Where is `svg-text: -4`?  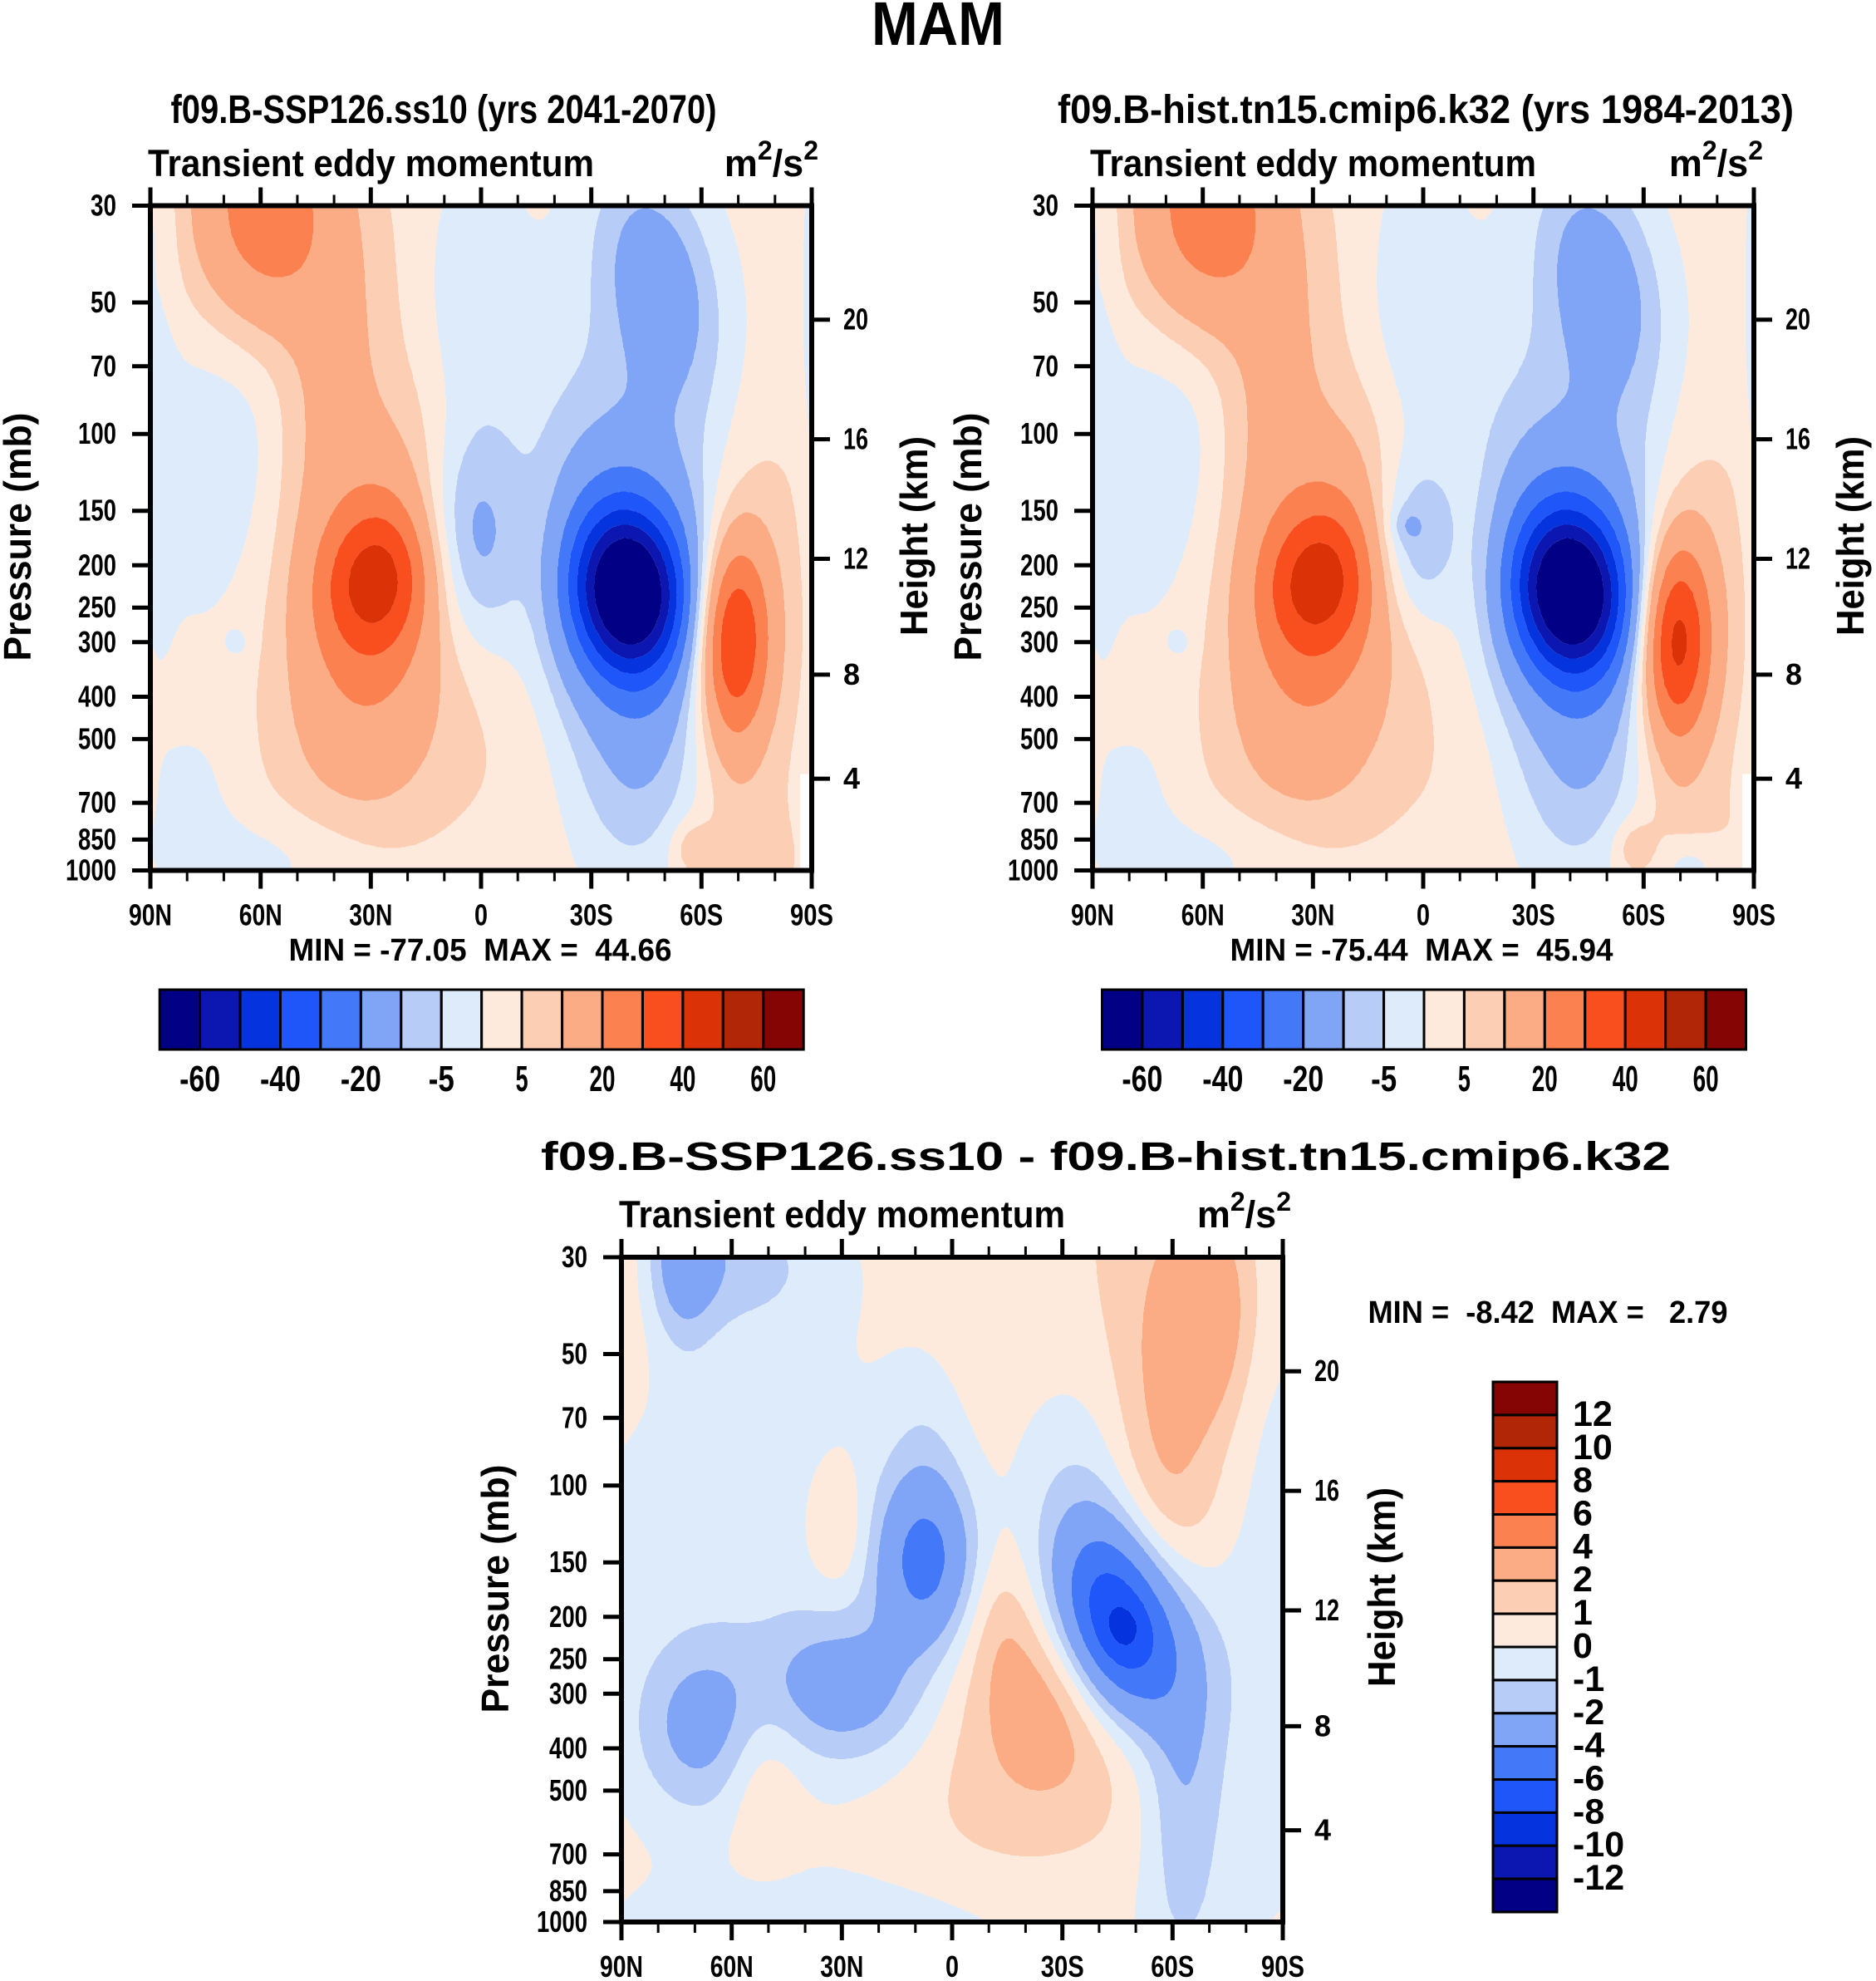
svg-text: -4 is located at coordinates (1588, 1746).